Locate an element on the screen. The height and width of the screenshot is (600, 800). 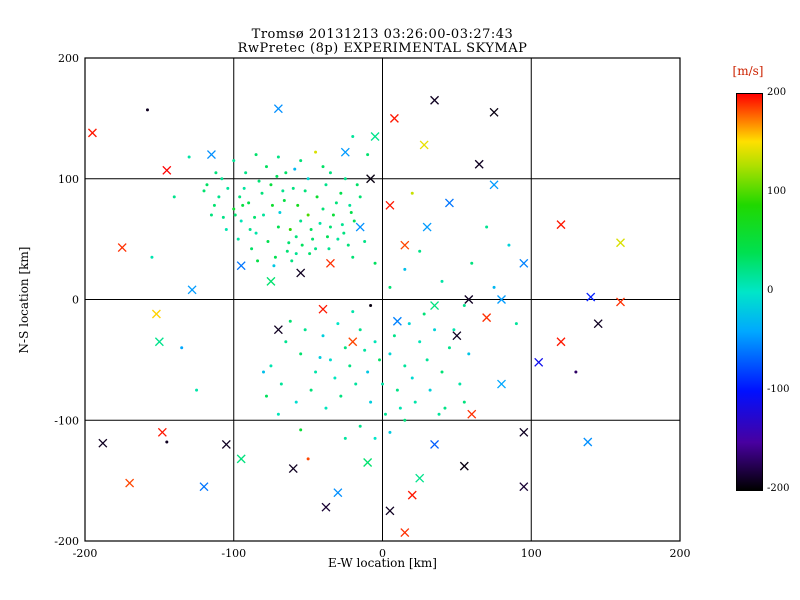
colorbar-units-label: [m/s] is located at coordinates (748, 71).